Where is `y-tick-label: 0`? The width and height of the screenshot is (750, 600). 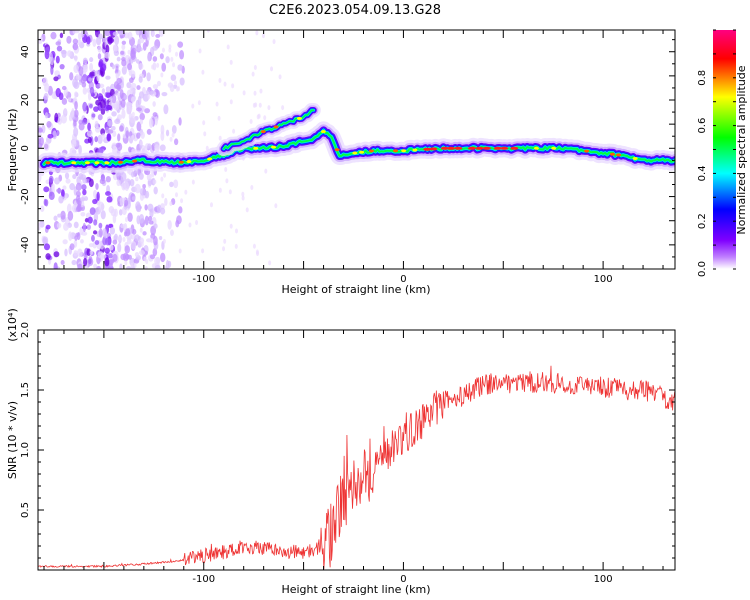
y-tick-label: 0 is located at coordinates (25, 148).